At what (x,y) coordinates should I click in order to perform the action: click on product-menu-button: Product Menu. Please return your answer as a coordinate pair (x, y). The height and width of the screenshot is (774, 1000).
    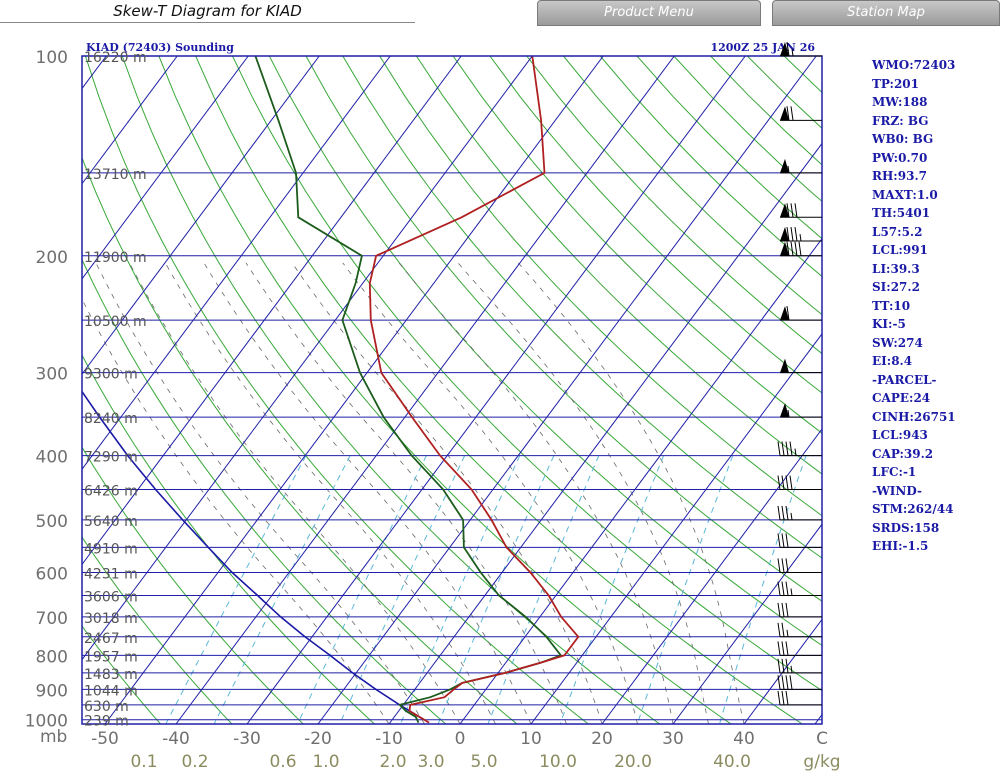
    Looking at the image, I should click on (649, 13).